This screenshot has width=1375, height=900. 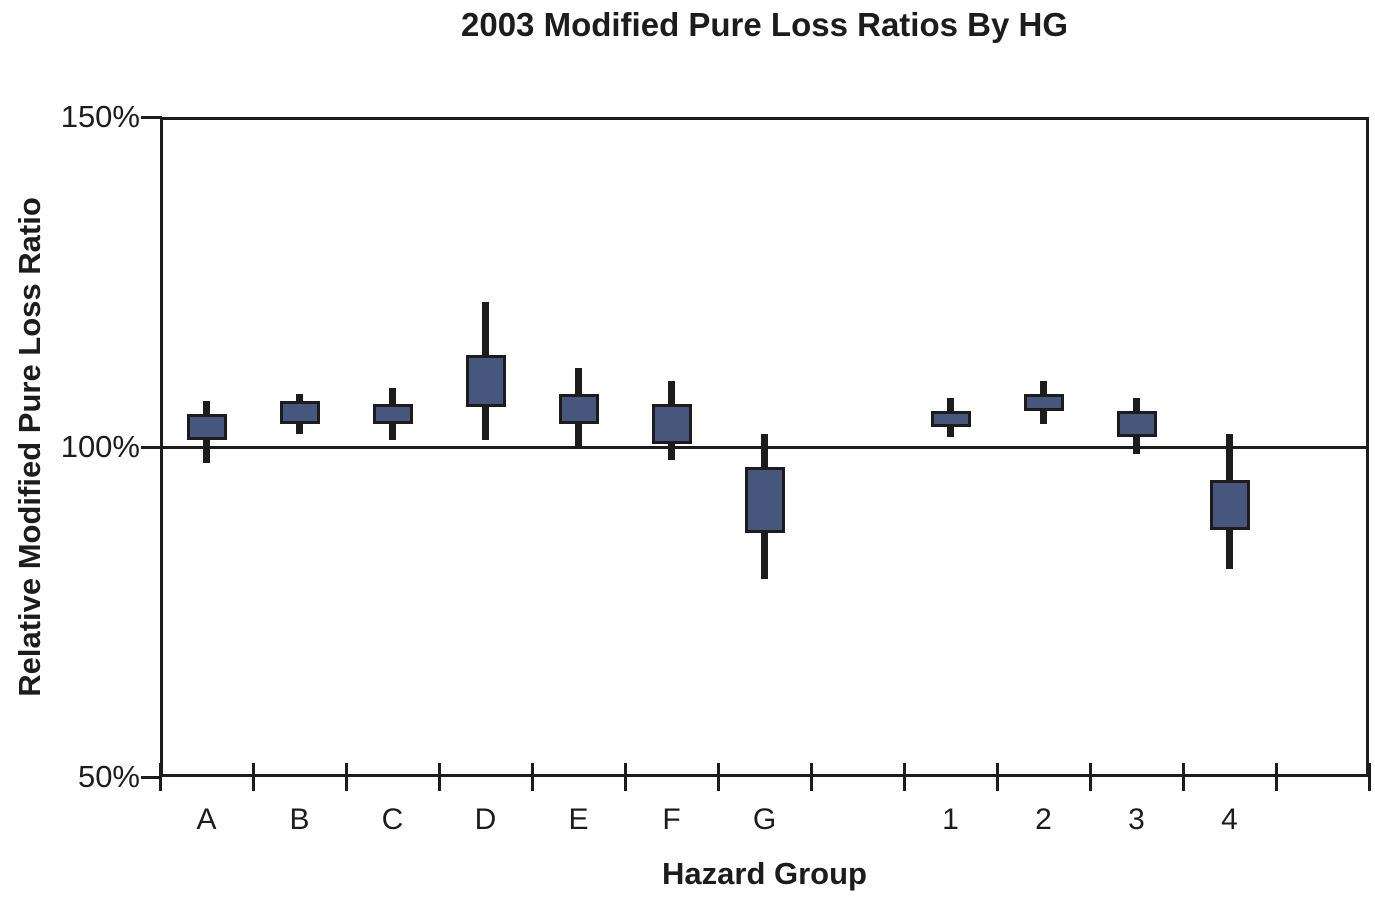 What do you see at coordinates (671, 819) in the screenshot?
I see `x-category-label-F: F` at bounding box center [671, 819].